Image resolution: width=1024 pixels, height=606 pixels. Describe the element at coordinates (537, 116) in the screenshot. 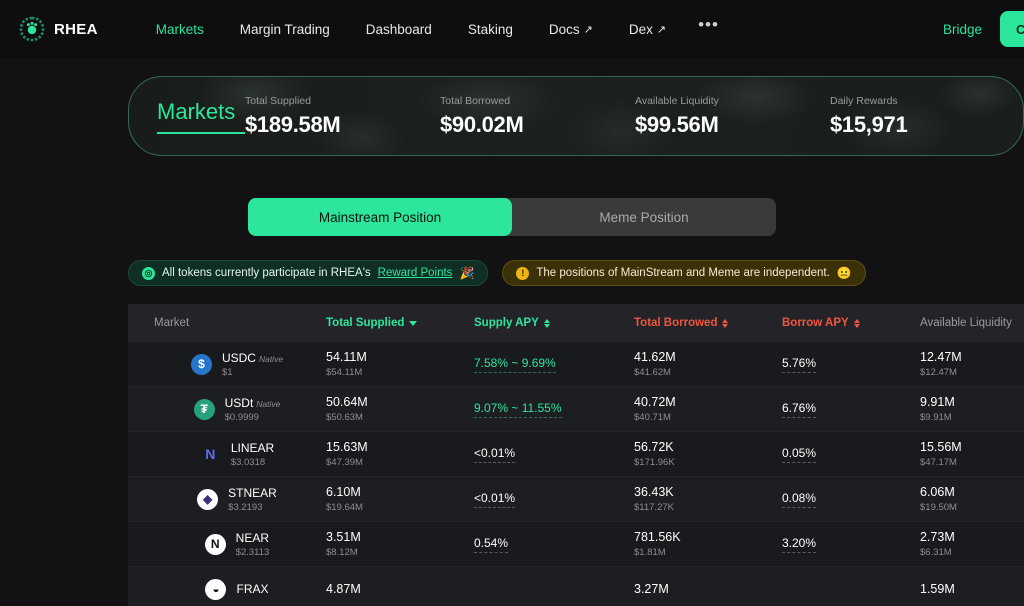

I see `stat-total-borrowed: Total Borrowed $90.02M` at that location.